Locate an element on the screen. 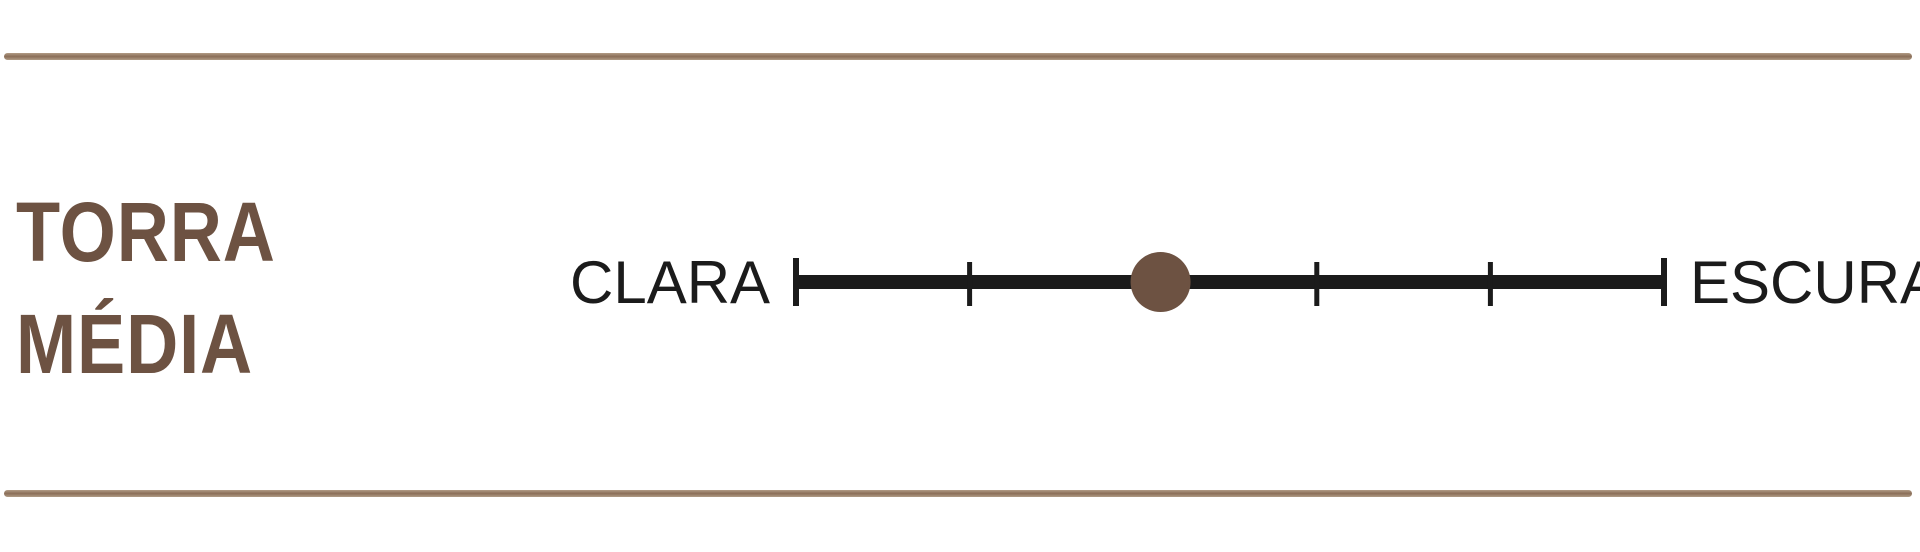  roast-title-line-2: MÉDIA is located at coordinates (135, 344).